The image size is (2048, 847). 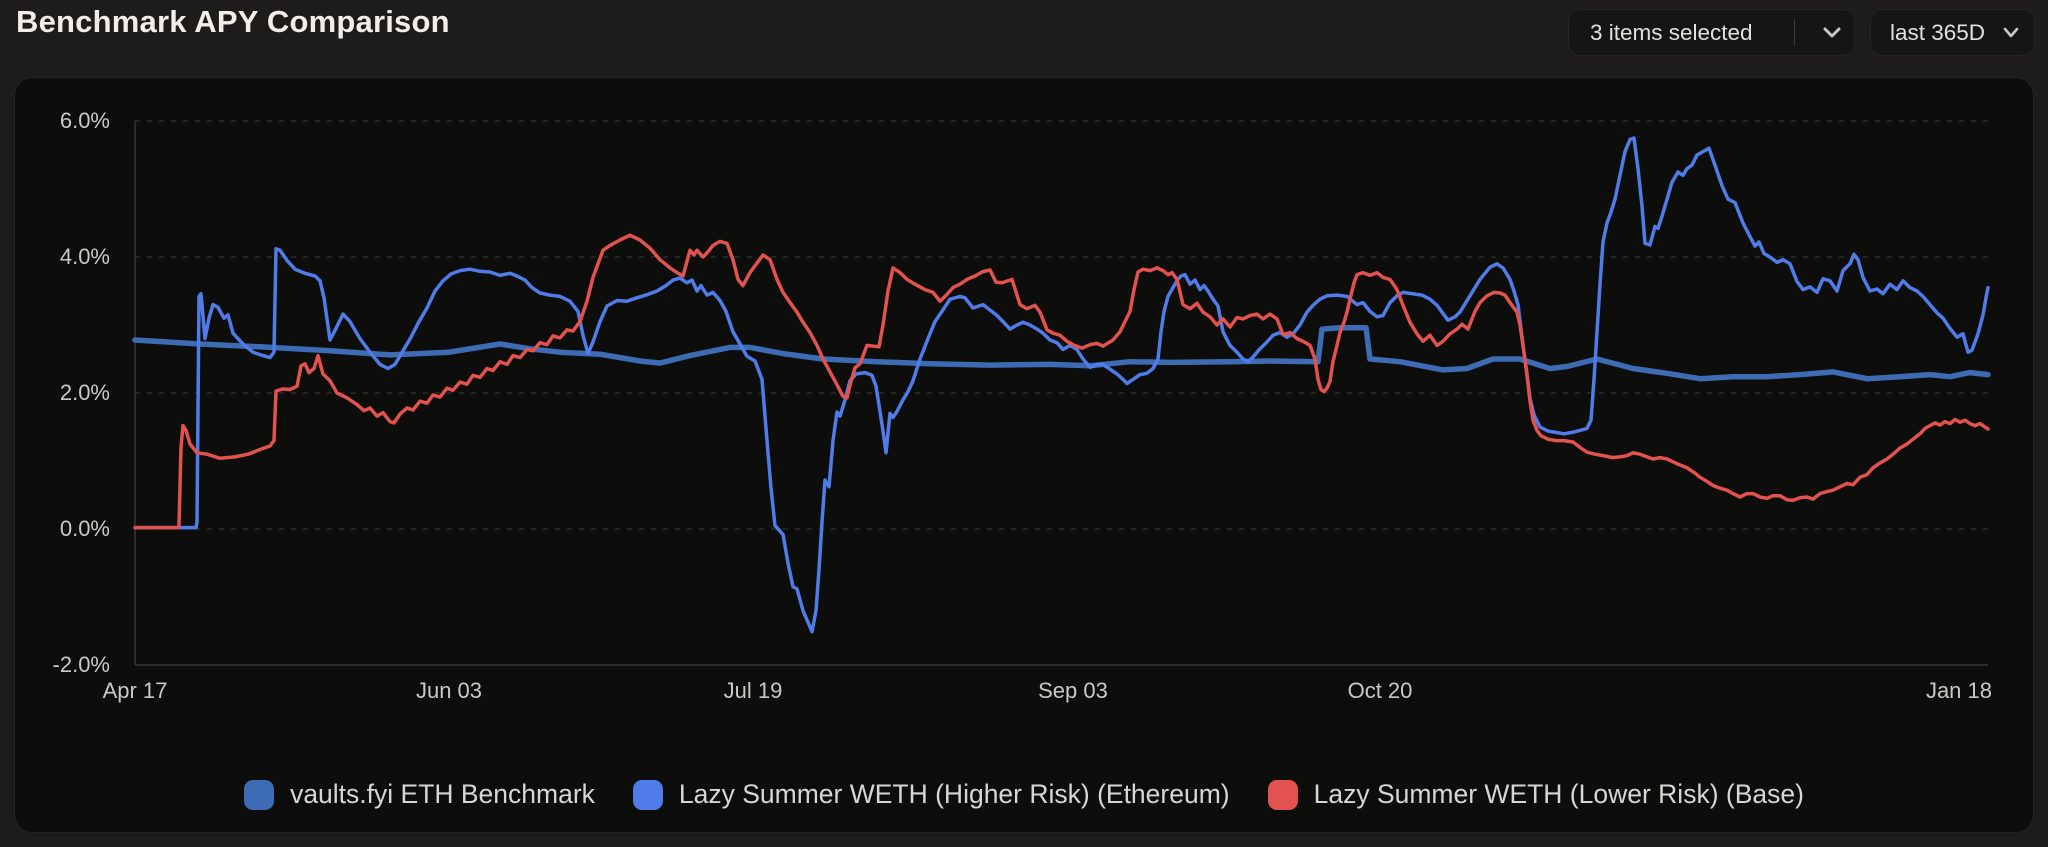 What do you see at coordinates (84, 120) in the screenshot?
I see `y-tick-label: 6.0%` at bounding box center [84, 120].